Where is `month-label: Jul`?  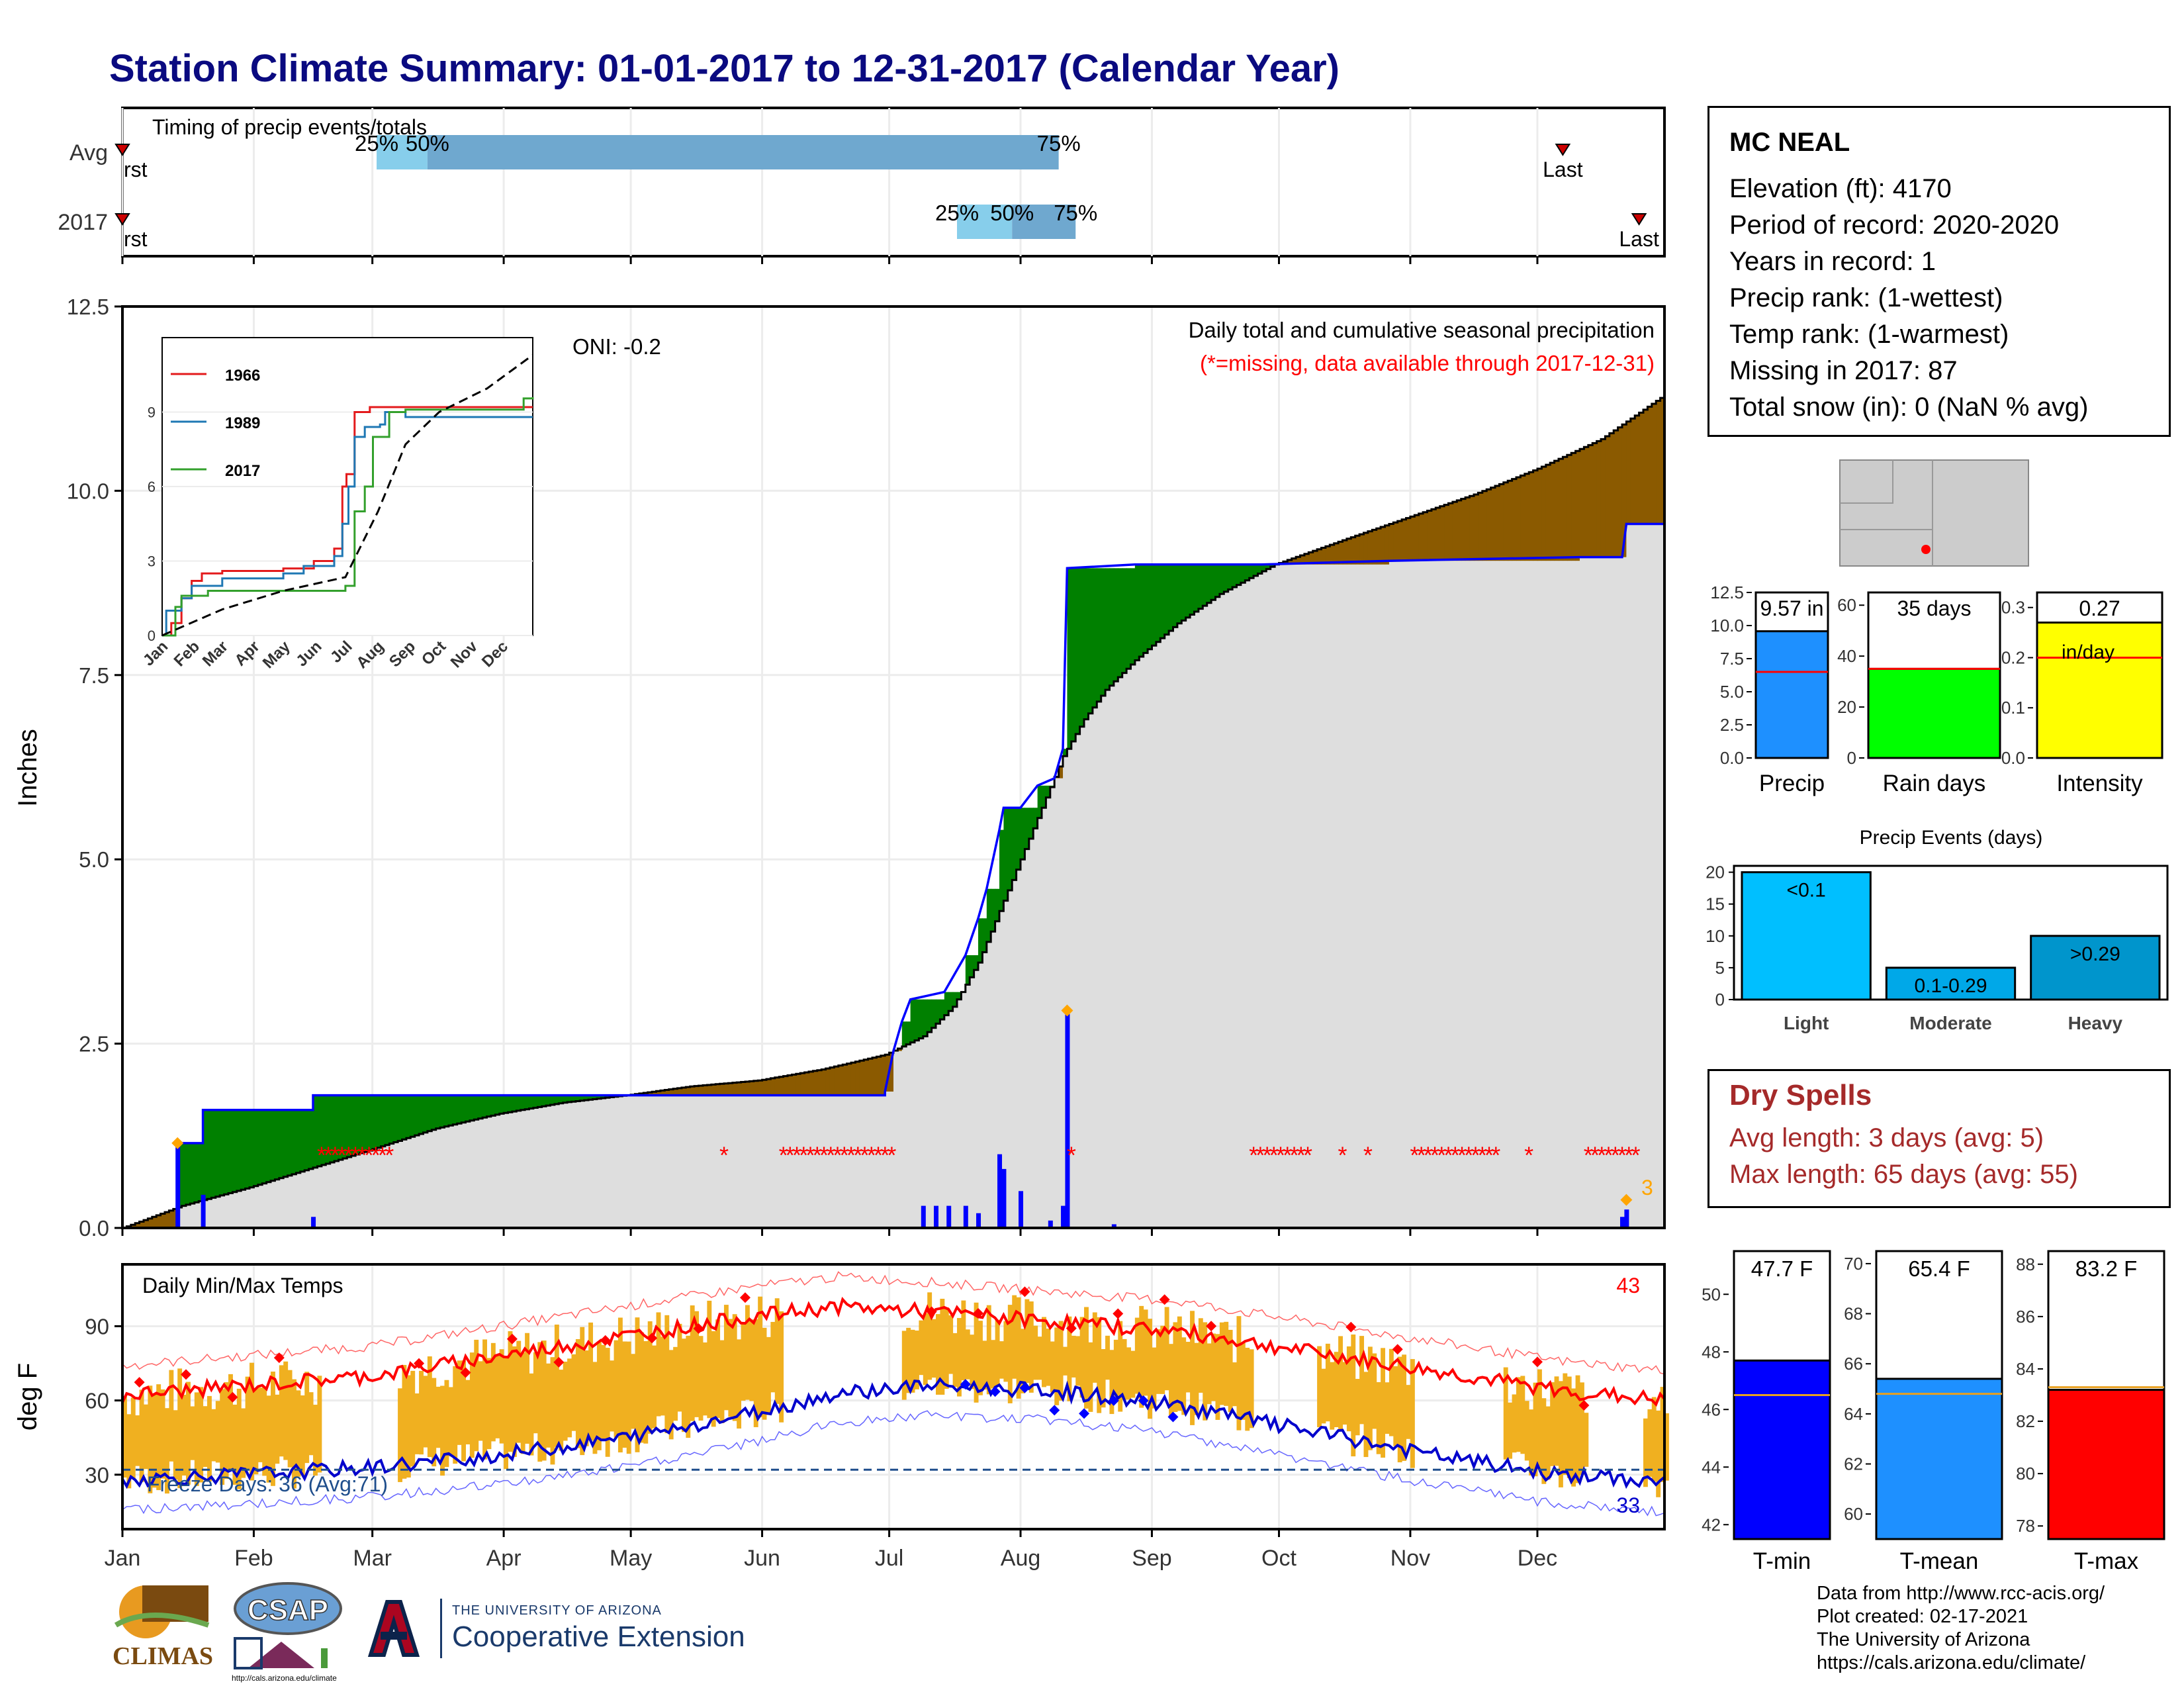 month-label: Jul is located at coordinates (889, 1558).